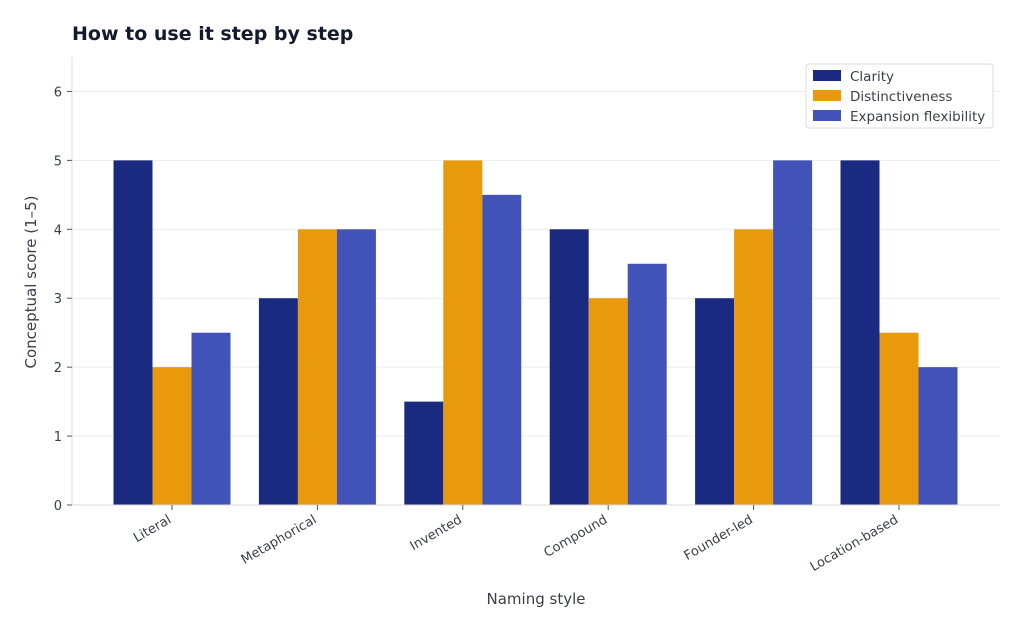 The width and height of the screenshot is (1024, 631). I want to click on legend-label: Clarity, so click(872, 77).